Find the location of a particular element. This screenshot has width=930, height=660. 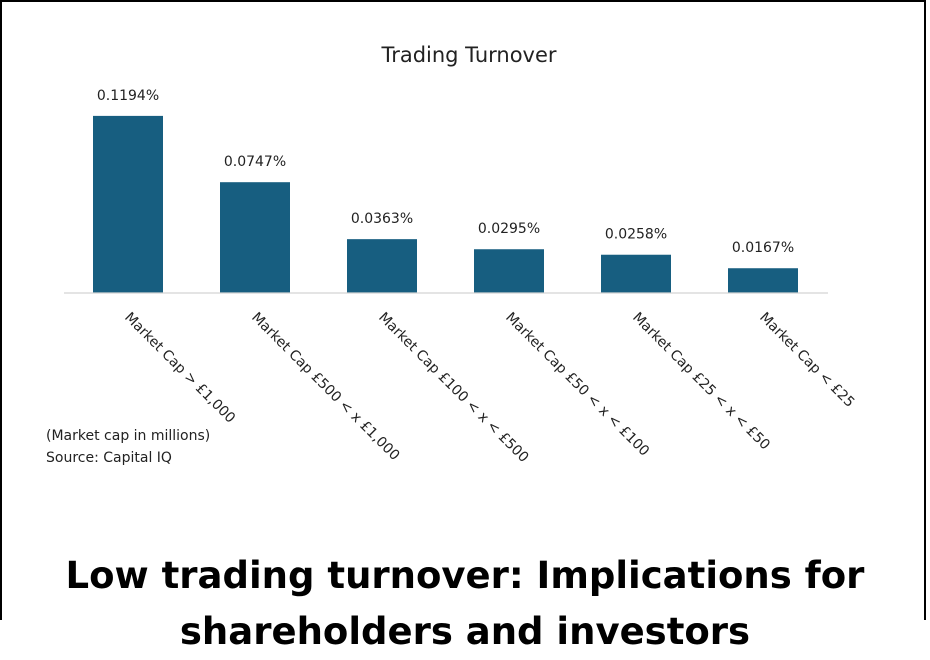

value-label-1: 0.1194% is located at coordinates (128, 96).